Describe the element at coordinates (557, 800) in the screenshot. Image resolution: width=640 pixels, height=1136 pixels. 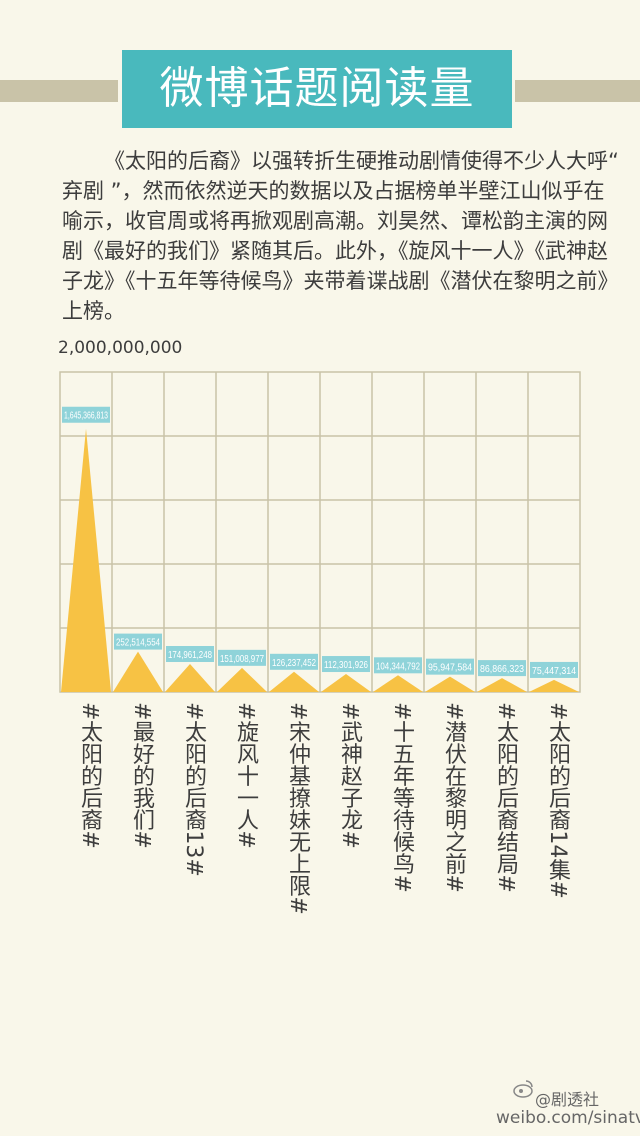
I see `x-category-label: #太阳的后裔14集#` at that location.